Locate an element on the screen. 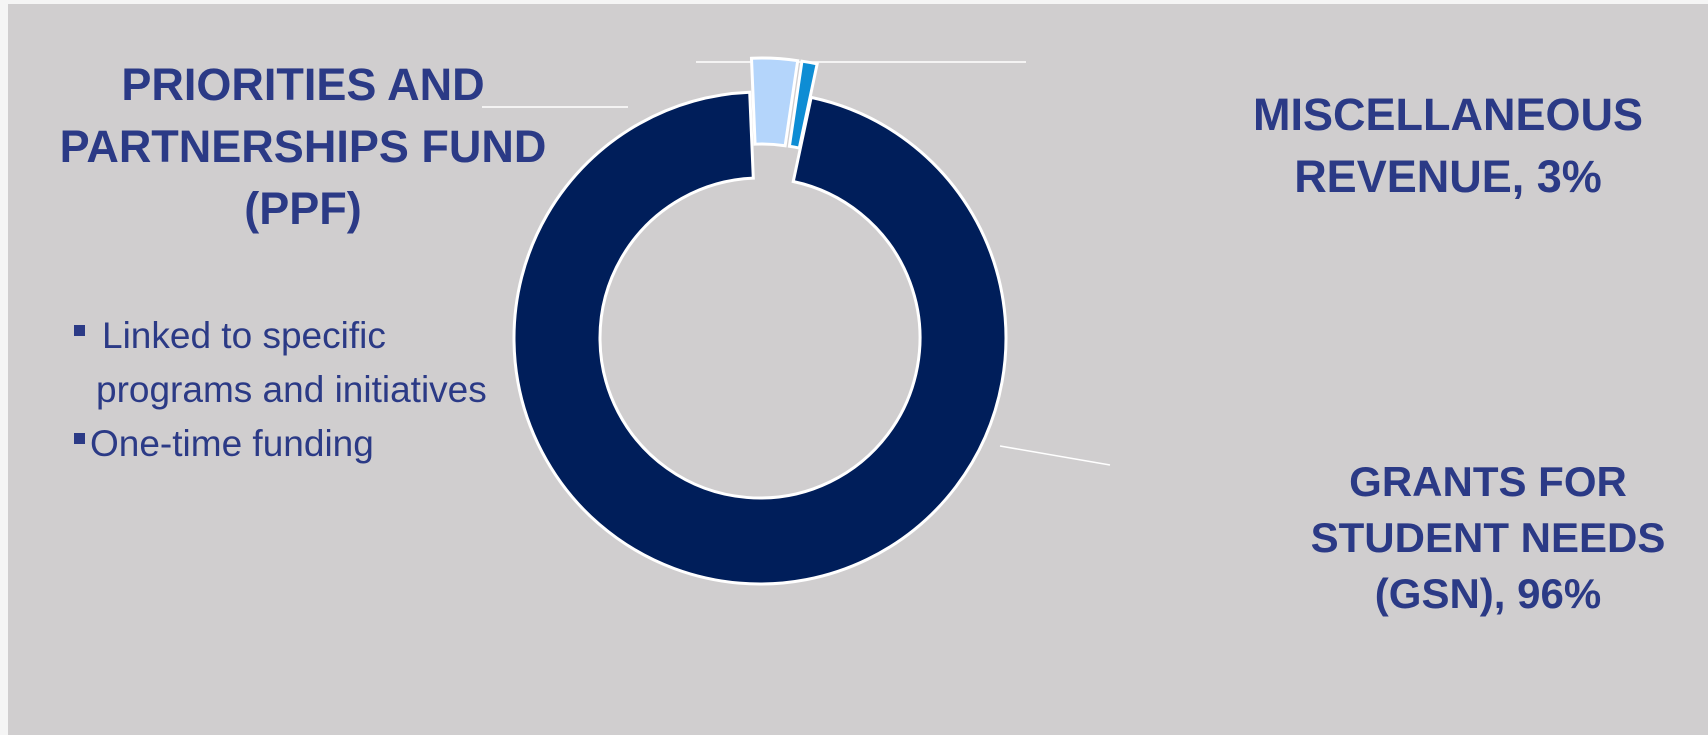  bullet-item-1-line-1: Linked to specific is located at coordinates (244, 335).